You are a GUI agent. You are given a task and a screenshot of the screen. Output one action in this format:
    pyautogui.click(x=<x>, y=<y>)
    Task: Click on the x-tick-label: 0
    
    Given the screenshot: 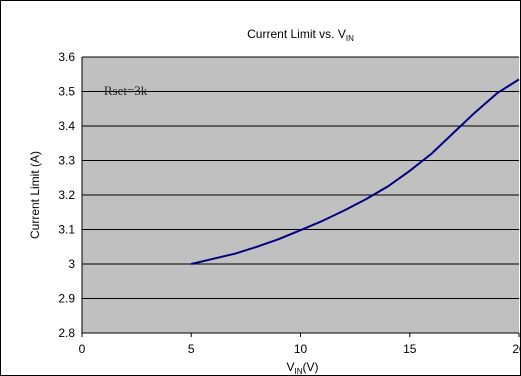 What is the action you would take?
    pyautogui.click(x=82, y=349)
    